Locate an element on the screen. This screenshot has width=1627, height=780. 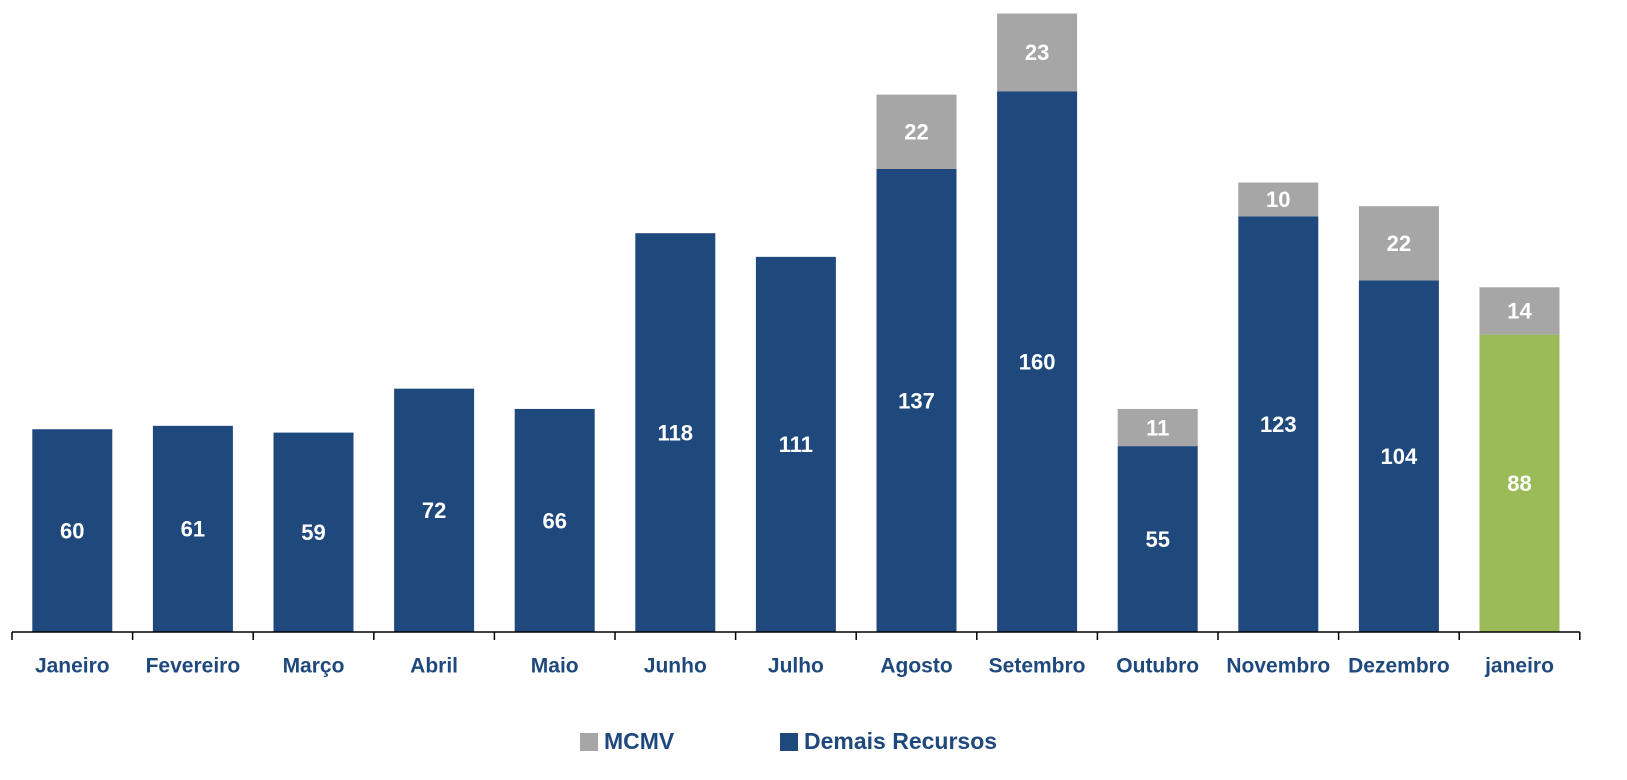
value-label: 14 is located at coordinates (1519, 311).